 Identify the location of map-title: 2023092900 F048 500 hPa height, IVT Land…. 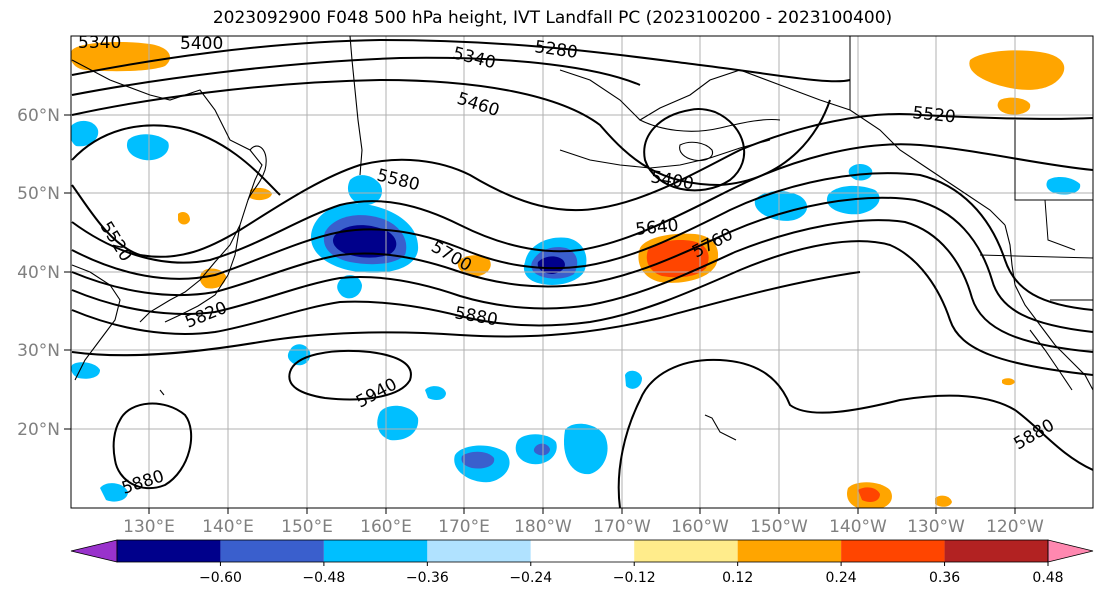
(552, 18).